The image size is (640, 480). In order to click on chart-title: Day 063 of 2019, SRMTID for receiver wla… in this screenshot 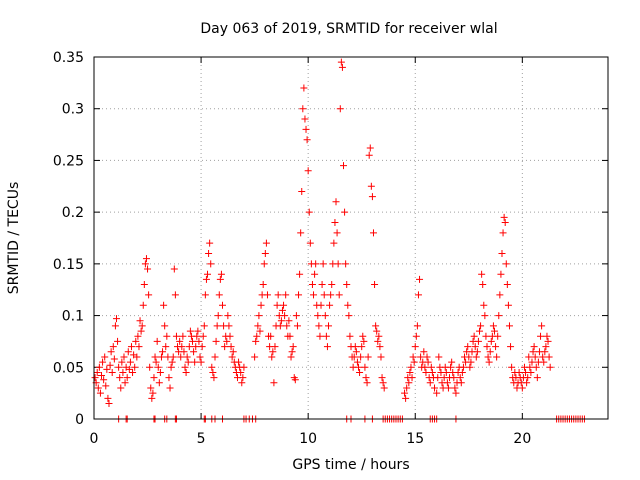, I will do `click(348, 29)`.